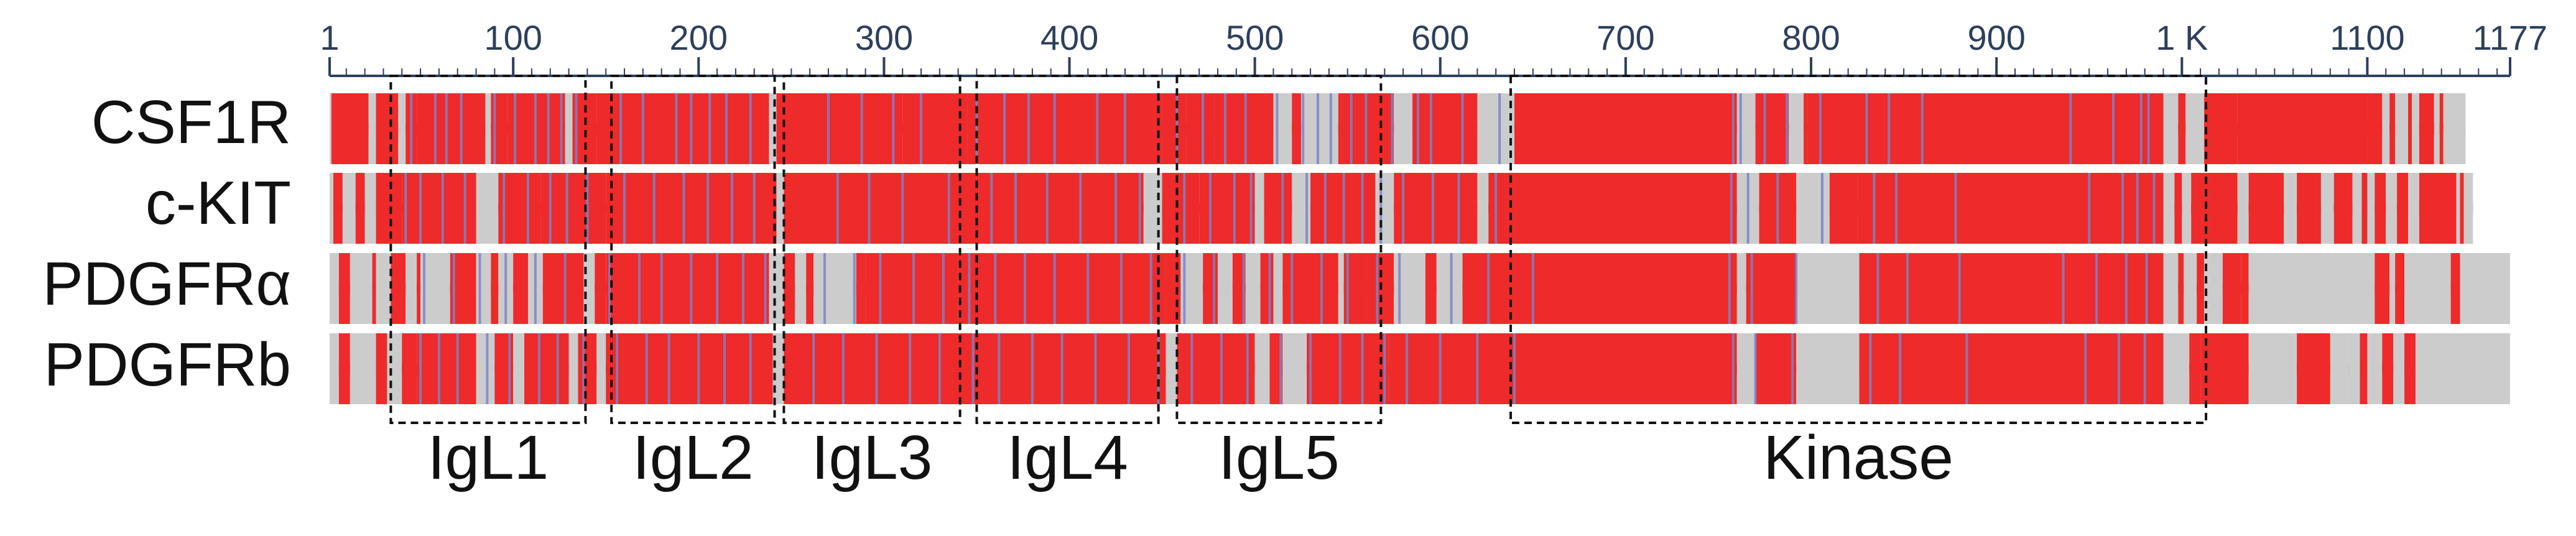 The image size is (2576, 536). I want to click on domain-box, so click(872, 249).